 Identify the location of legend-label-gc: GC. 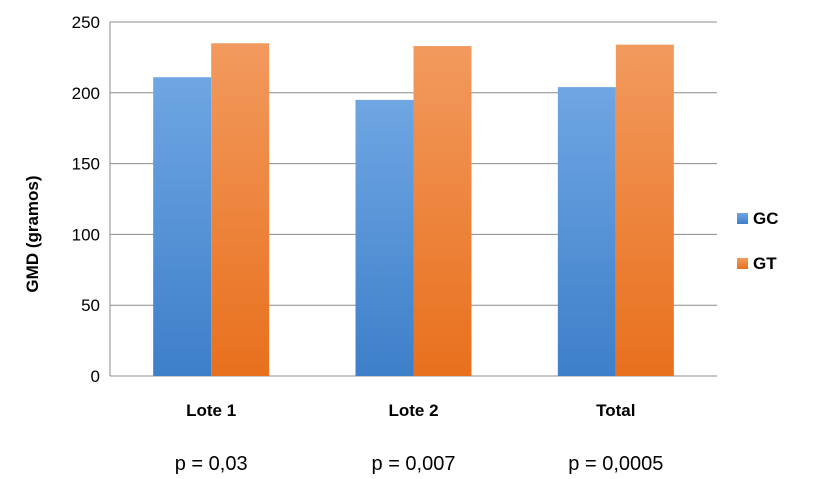
(766, 218).